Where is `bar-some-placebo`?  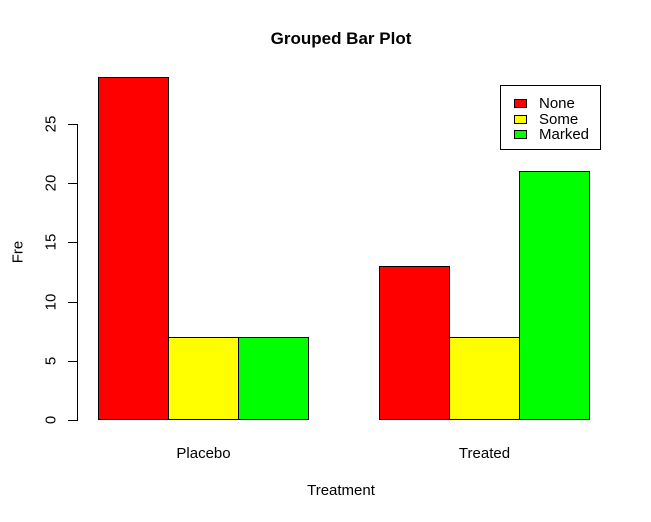
bar-some-placebo is located at coordinates (203, 378).